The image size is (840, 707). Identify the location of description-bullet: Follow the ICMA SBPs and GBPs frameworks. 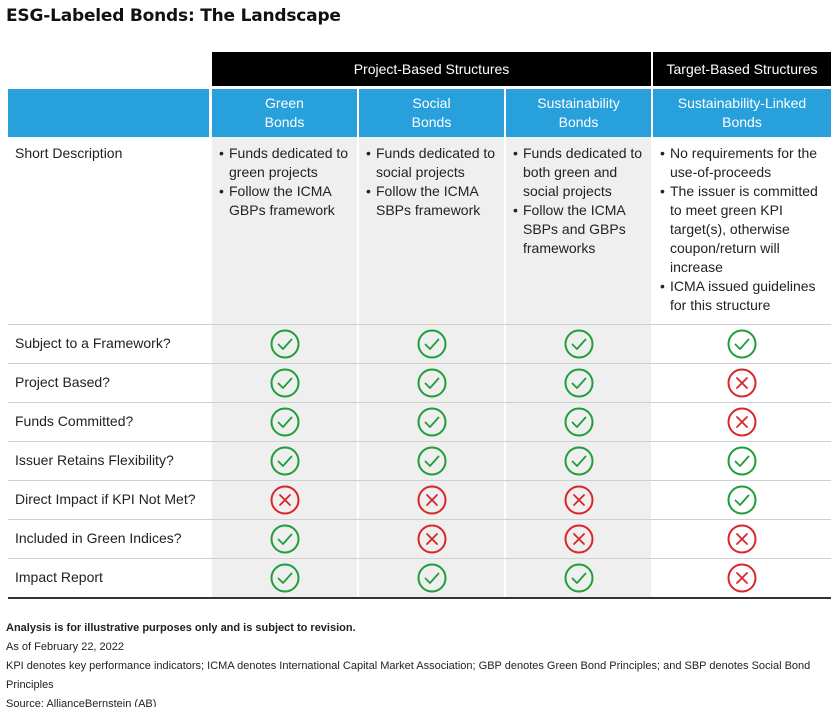
(579, 229).